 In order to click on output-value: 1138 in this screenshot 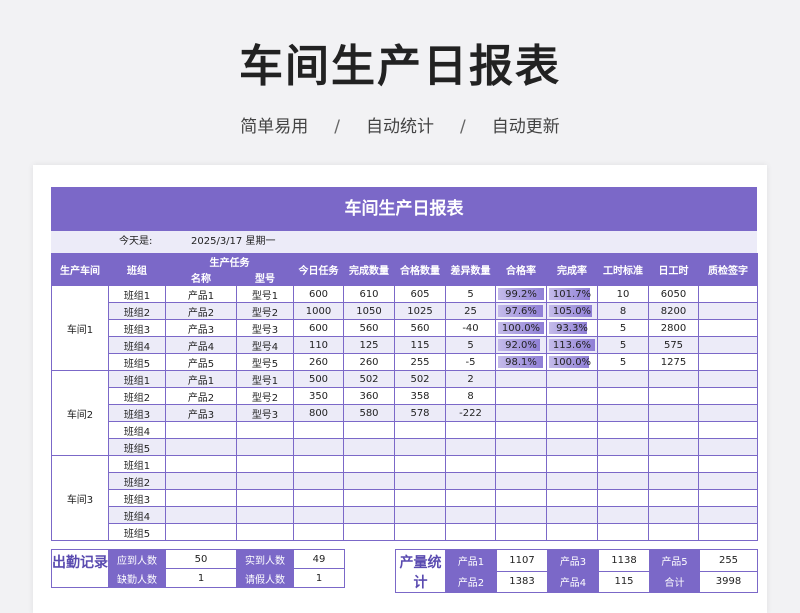, I will do `click(624, 560)`.